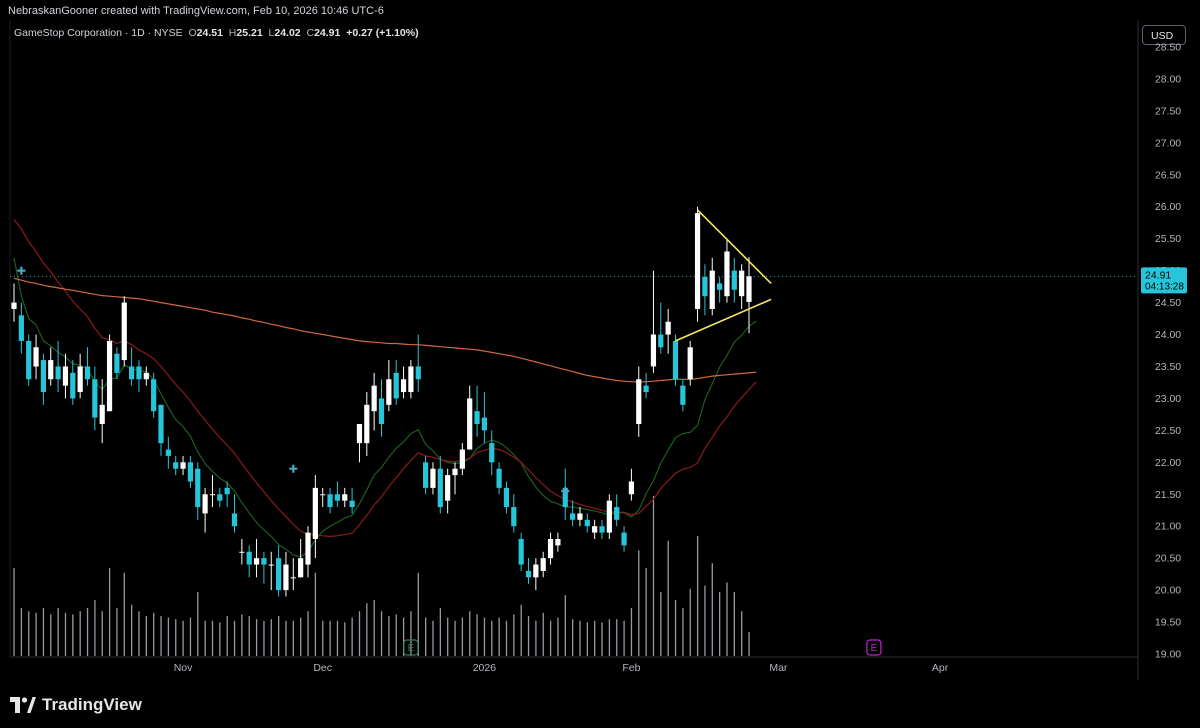 The image size is (1200, 728). I want to click on low-value: 24.02, so click(287, 33).